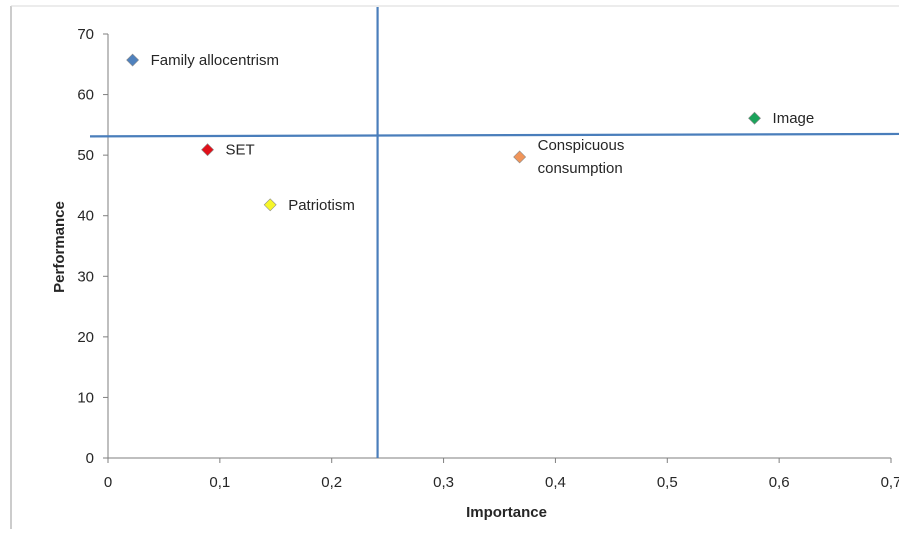 This screenshot has height=540, width=899. Describe the element at coordinates (59, 247) in the screenshot. I see `y-axis-title: Performance` at that location.